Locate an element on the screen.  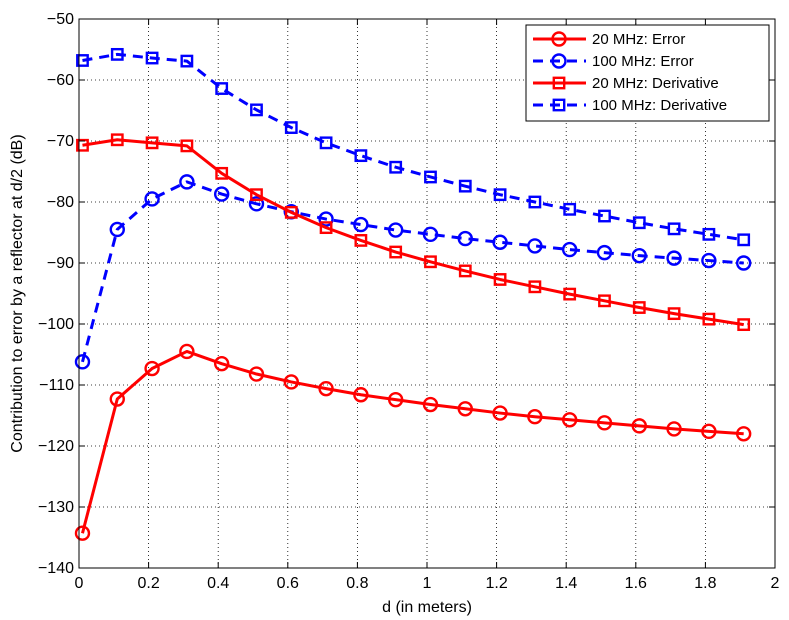
y-tick-label: −120 is located at coordinates (56, 446).